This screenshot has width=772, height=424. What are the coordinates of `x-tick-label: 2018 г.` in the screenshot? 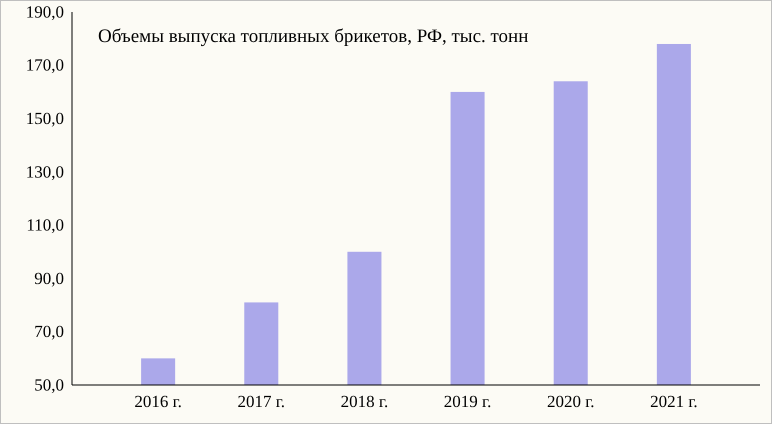 It's located at (364, 402).